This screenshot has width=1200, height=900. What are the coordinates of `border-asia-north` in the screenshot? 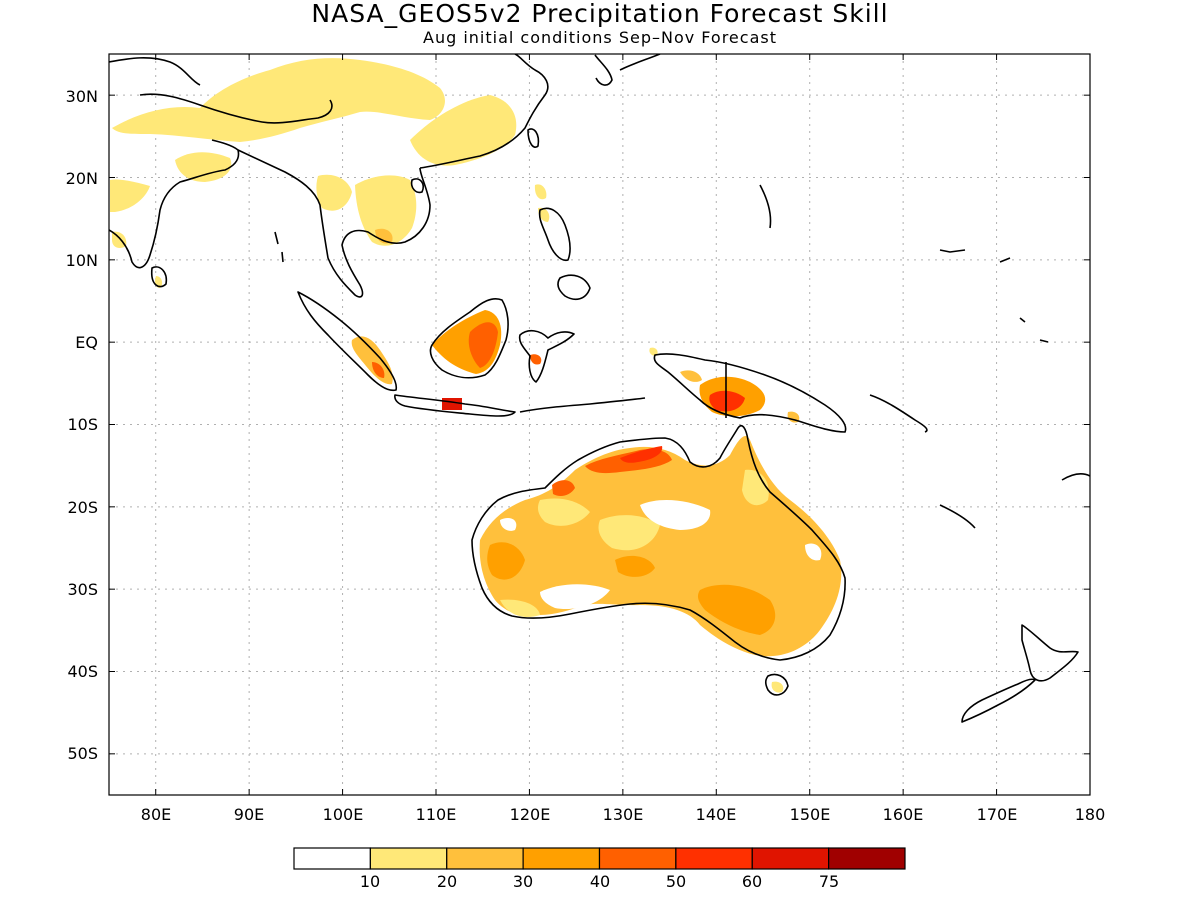 It's located at (155, 71).